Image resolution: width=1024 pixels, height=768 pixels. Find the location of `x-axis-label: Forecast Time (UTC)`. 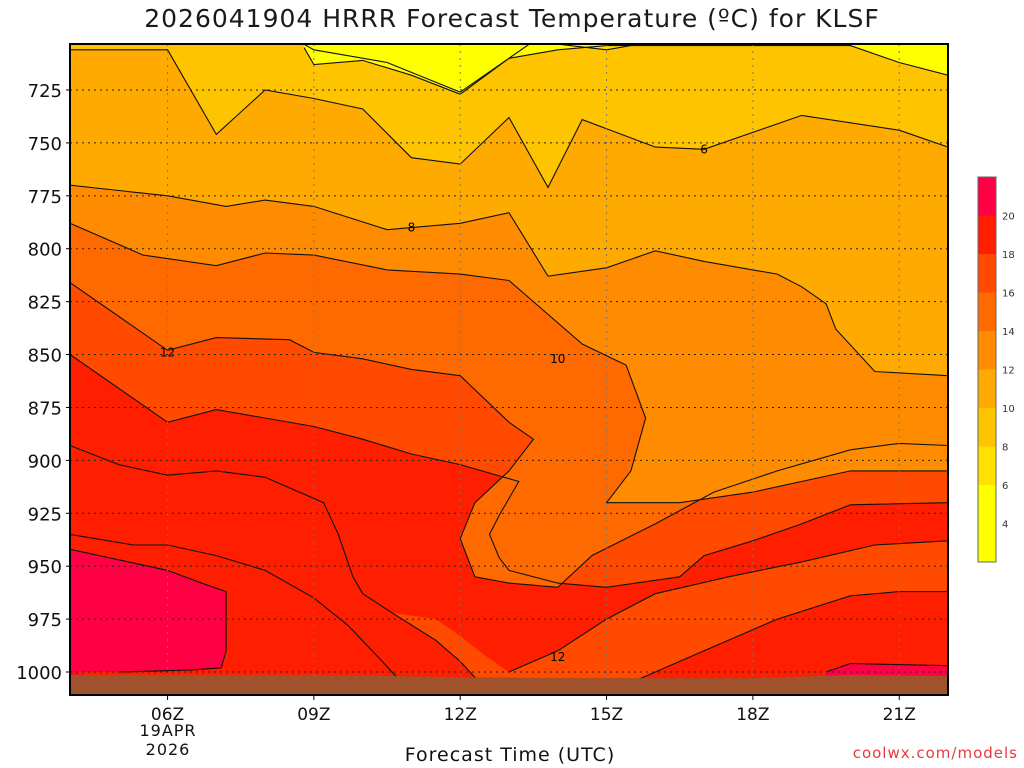

x-axis-label: Forecast Time (UTC) is located at coordinates (510, 755).